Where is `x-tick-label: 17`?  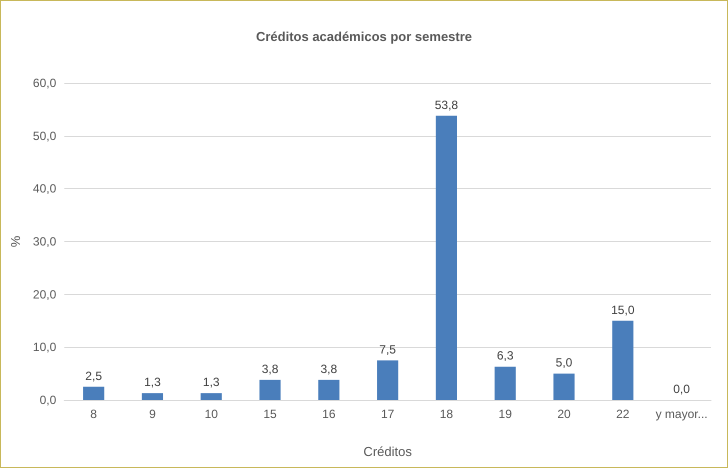 x-tick-label: 17 is located at coordinates (387, 414).